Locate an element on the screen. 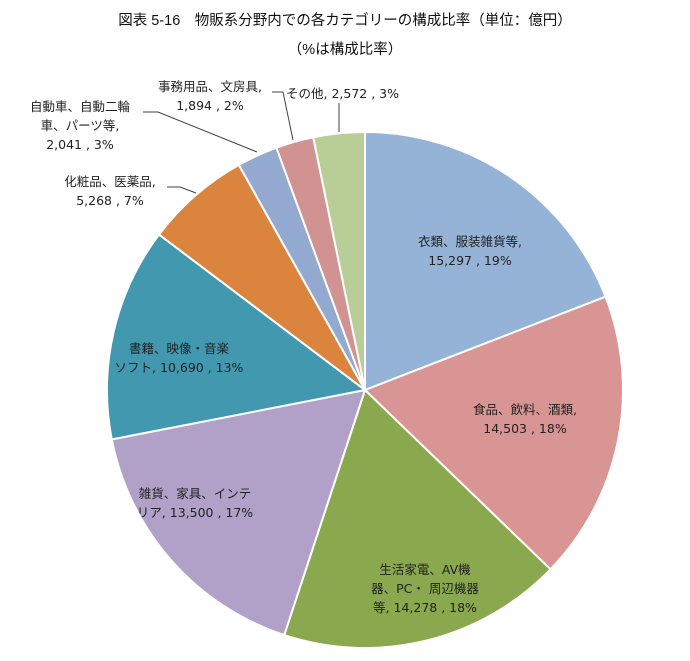 The image size is (690, 661). slice-label-food-name: 食品、飲料、酒類, is located at coordinates (525, 409).